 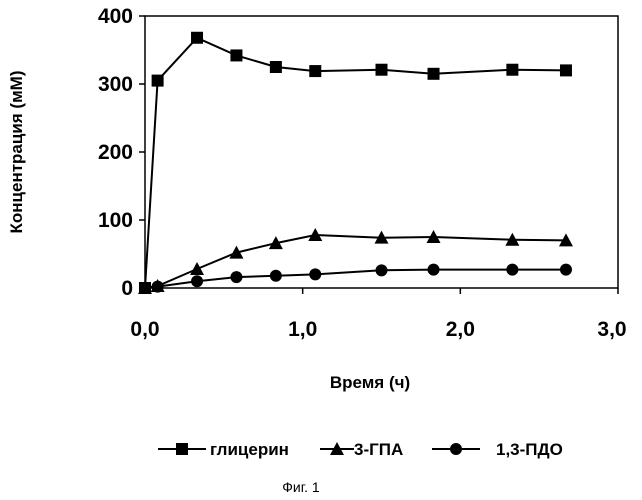 What do you see at coordinates (370, 382) in the screenshot?
I see `x-axis-title: Время (ч)` at bounding box center [370, 382].